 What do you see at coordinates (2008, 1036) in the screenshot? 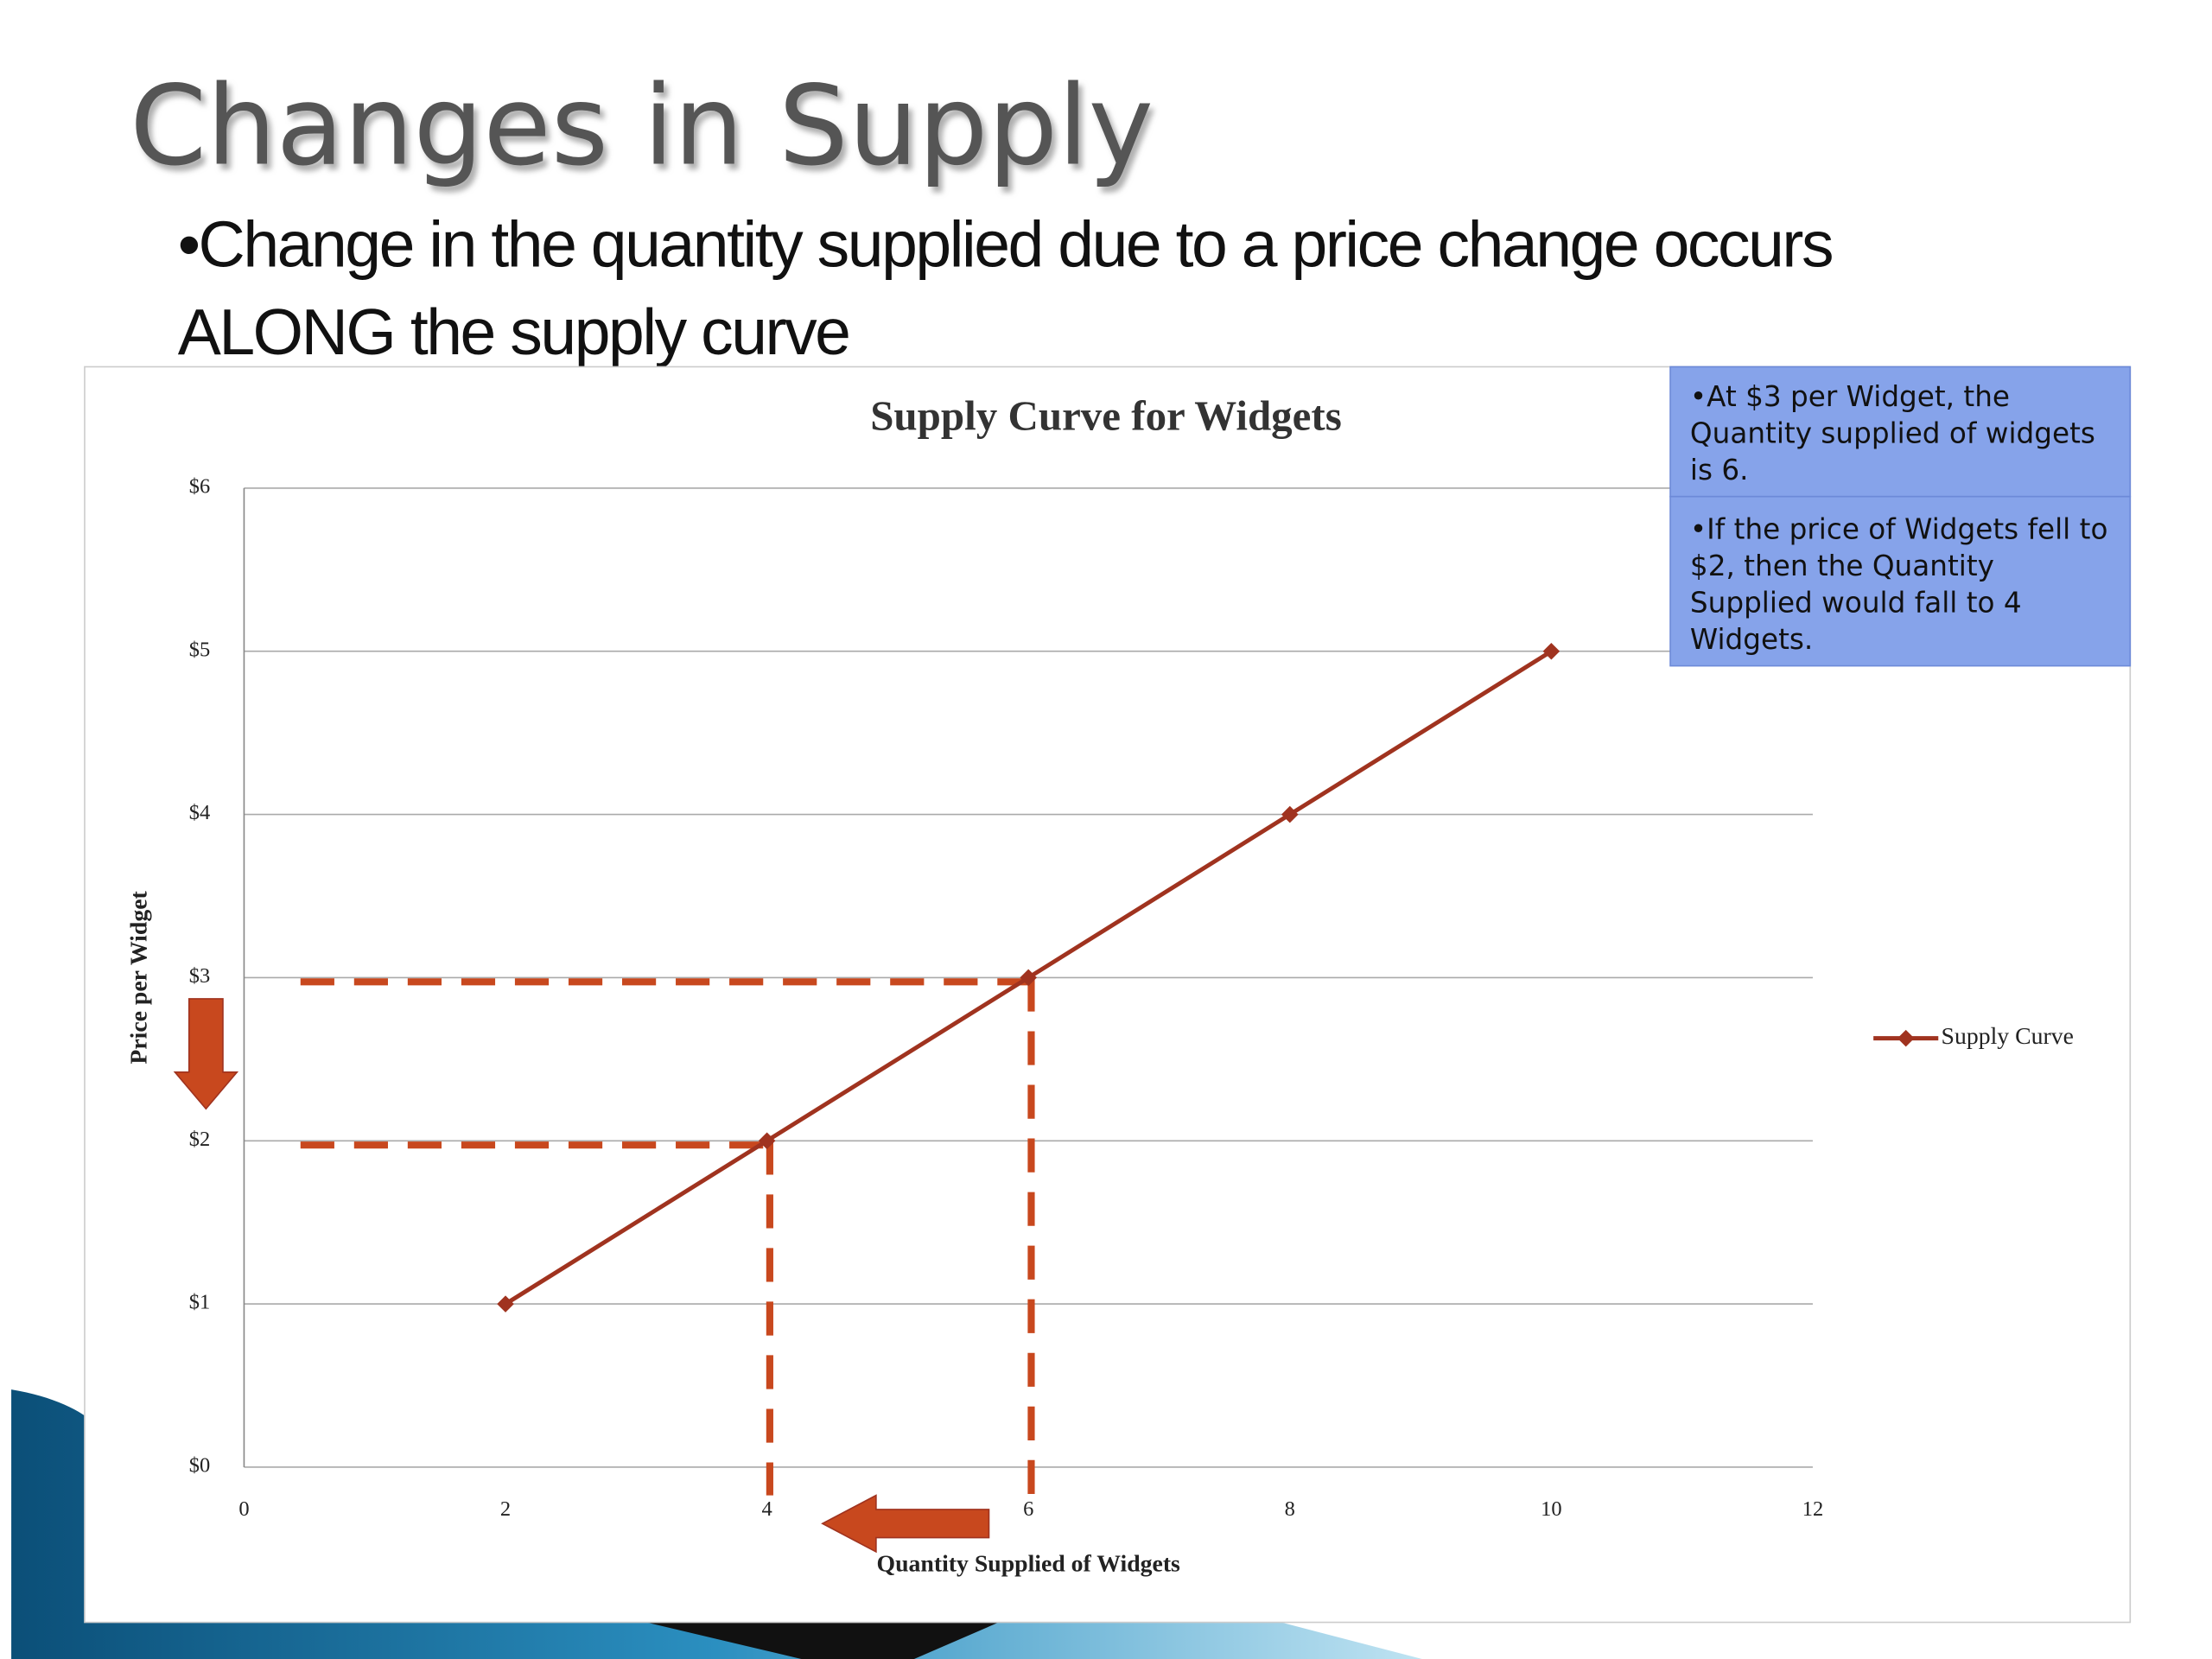
I see `legend-label: Supply Curve` at bounding box center [2008, 1036].